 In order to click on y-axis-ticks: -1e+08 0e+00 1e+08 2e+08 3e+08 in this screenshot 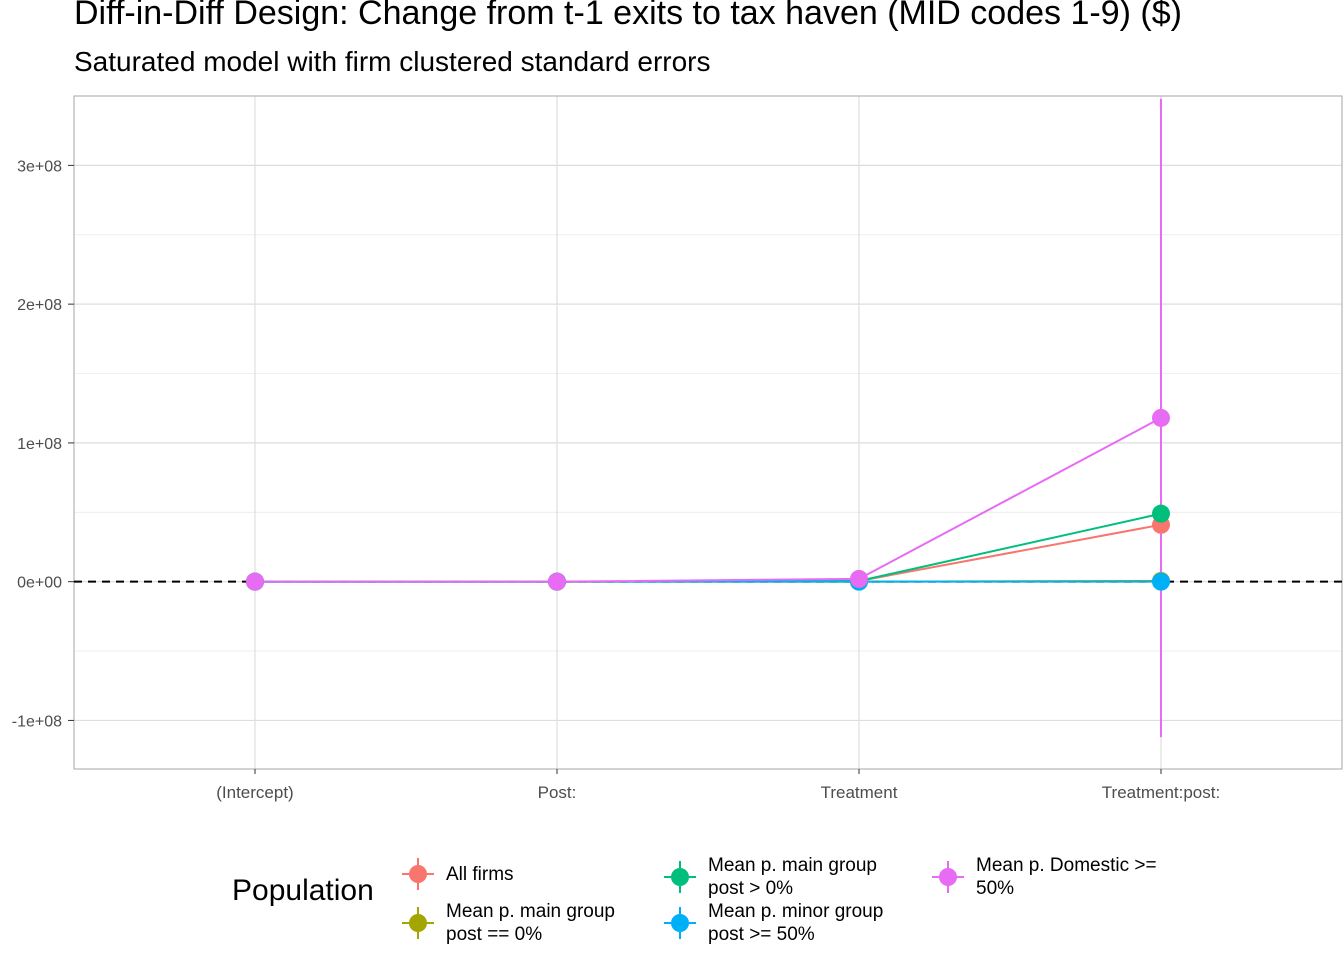, I will do `click(43, 444)`.